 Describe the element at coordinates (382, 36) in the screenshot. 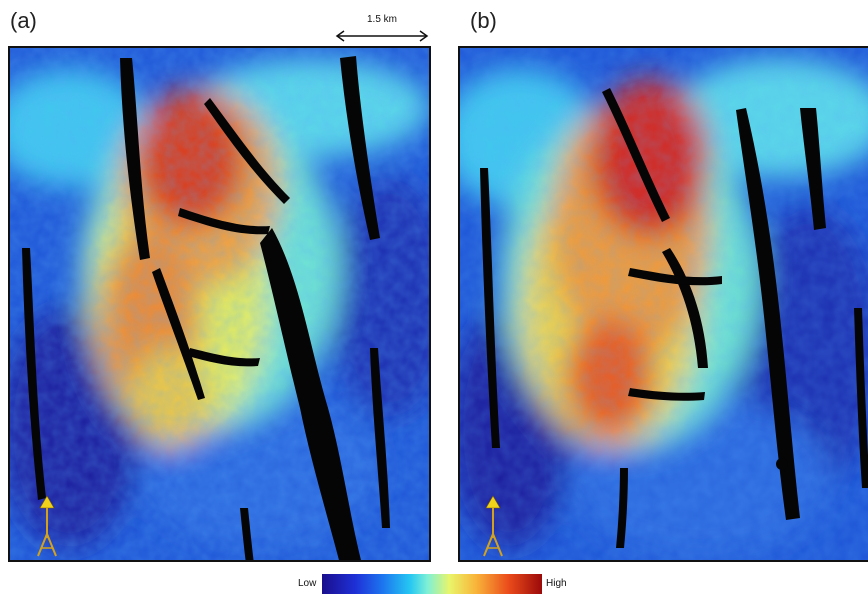

I see `scale-bar-arrow` at that location.